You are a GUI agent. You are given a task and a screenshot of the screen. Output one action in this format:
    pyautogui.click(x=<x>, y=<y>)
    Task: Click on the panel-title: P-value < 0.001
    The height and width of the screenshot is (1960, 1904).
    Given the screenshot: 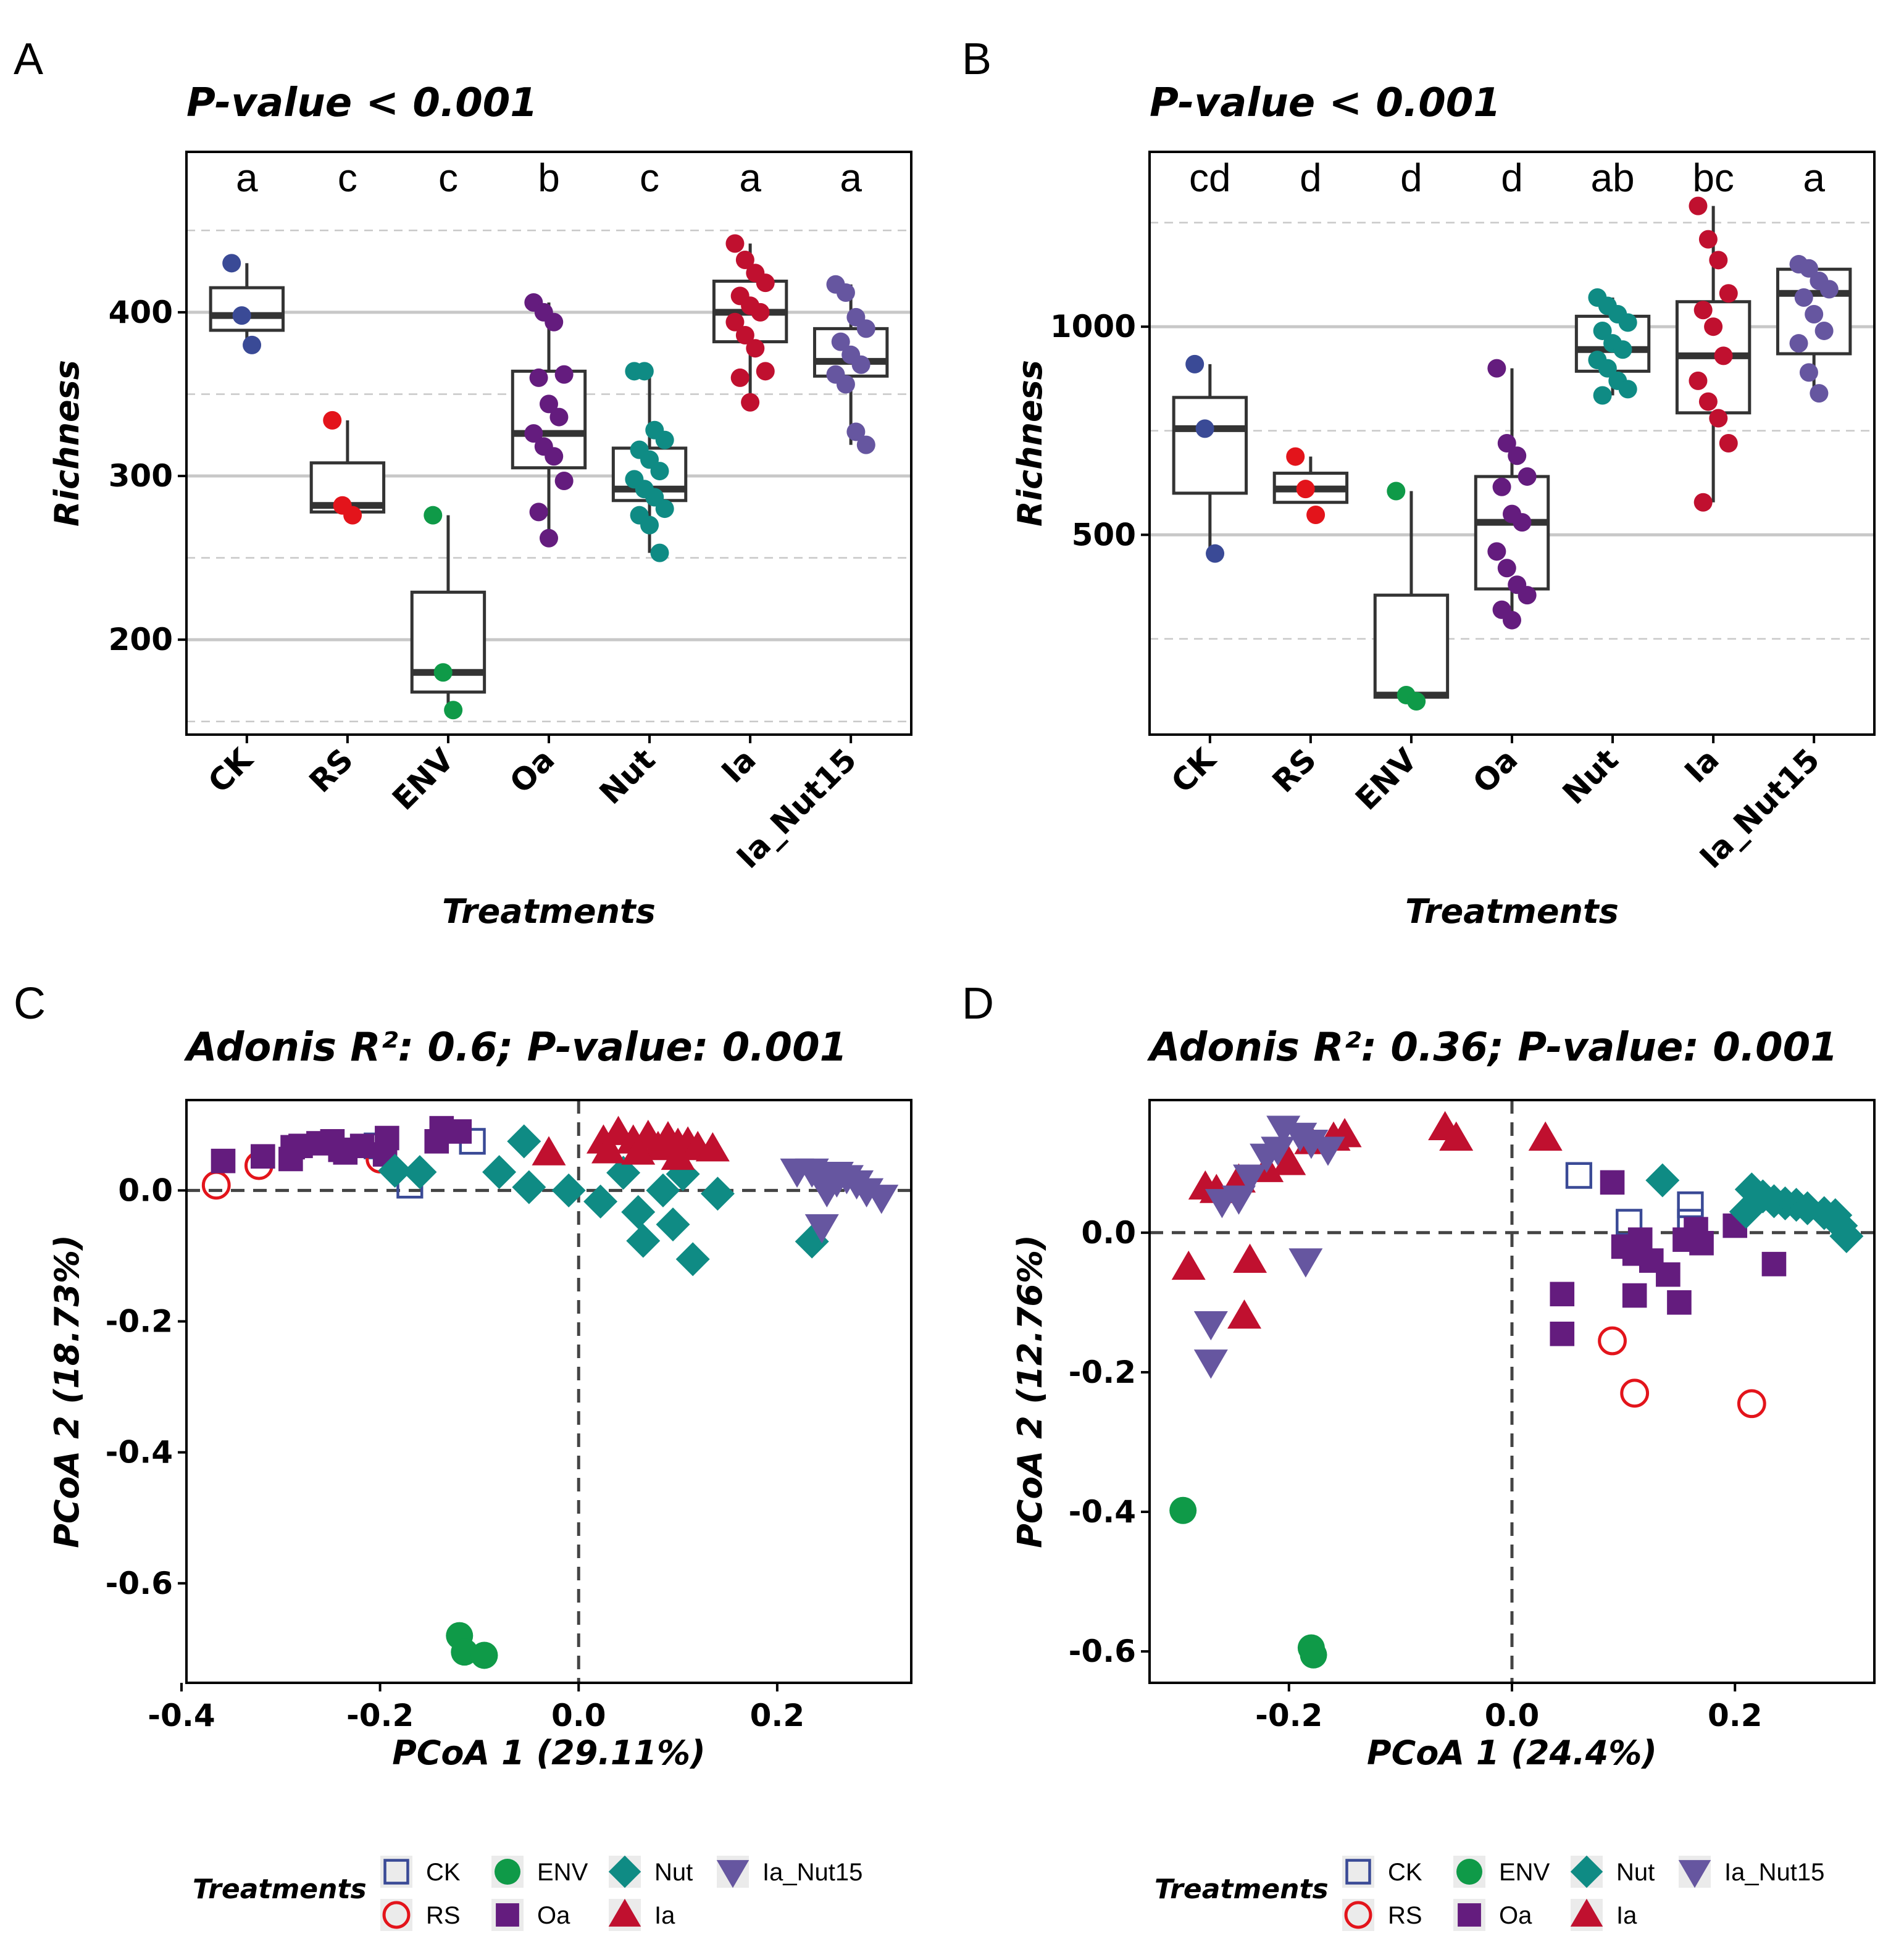 What is the action you would take?
    pyautogui.click(x=1325, y=103)
    